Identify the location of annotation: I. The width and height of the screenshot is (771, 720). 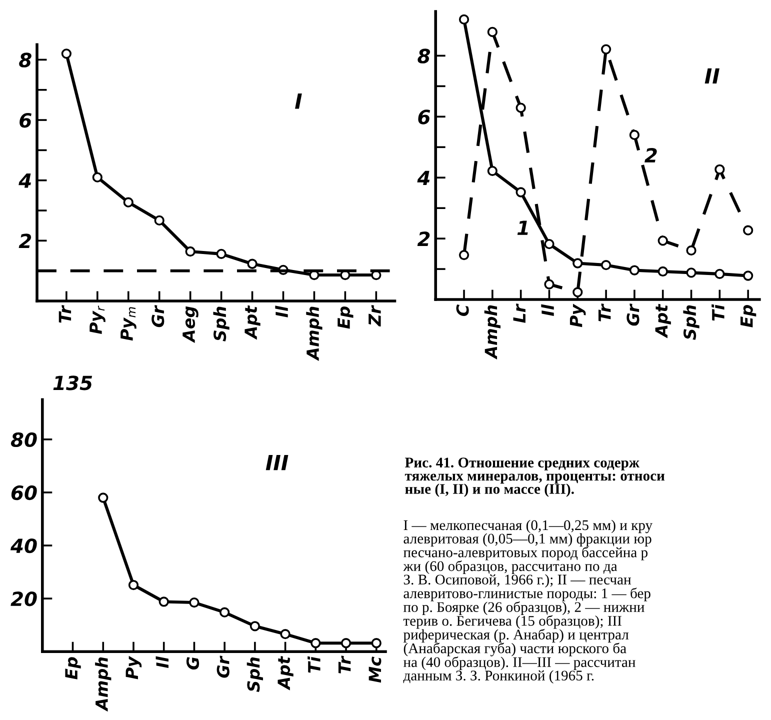
(298, 101).